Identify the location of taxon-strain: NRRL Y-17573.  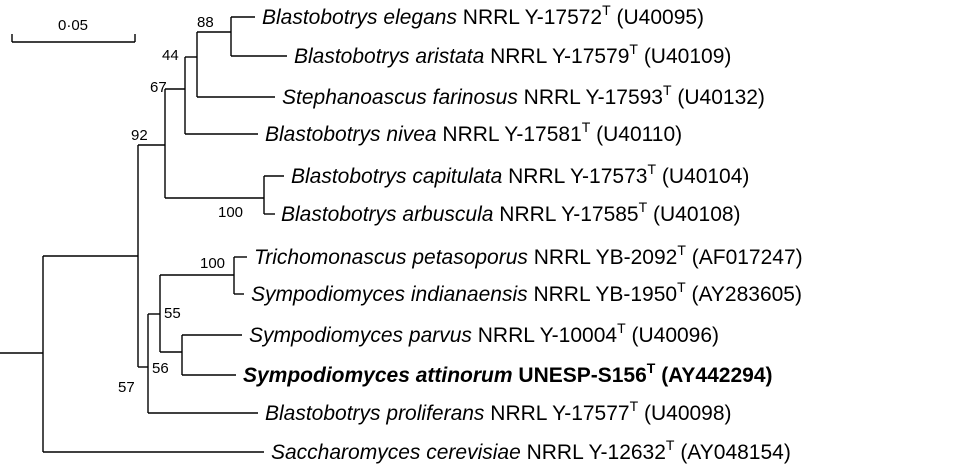
(574, 176).